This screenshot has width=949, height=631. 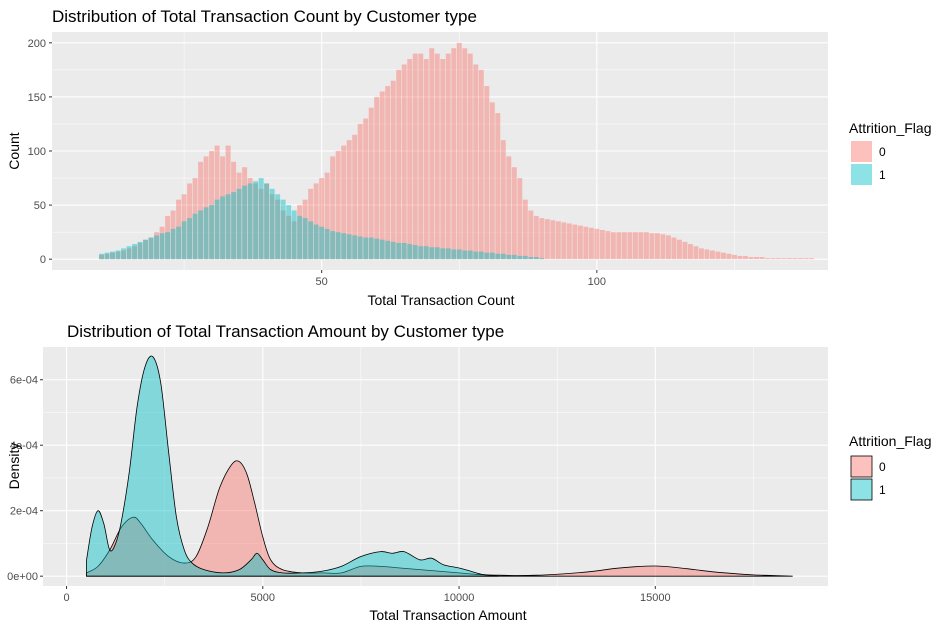 I want to click on y-tick-label: 4e-04, so click(x=24, y=446).